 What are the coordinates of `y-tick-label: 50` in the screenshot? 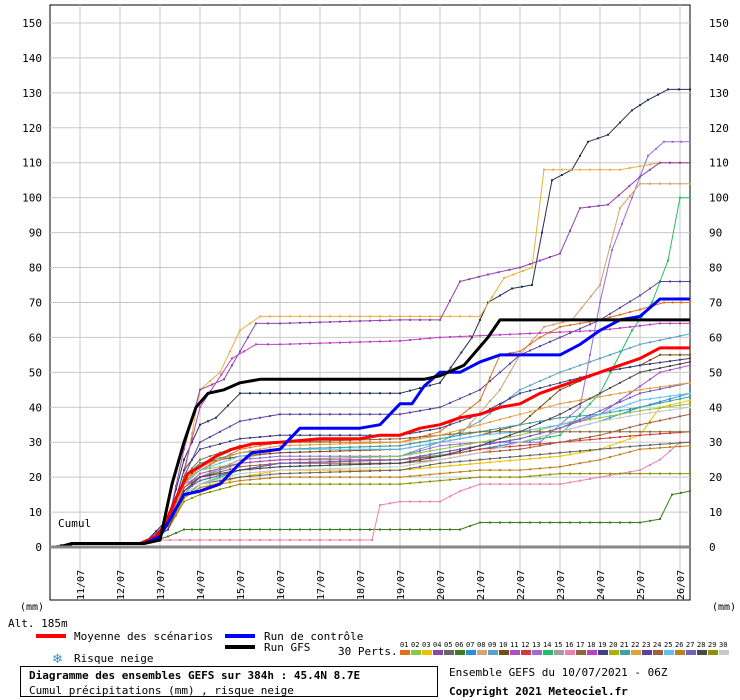 It's located at (35, 372).